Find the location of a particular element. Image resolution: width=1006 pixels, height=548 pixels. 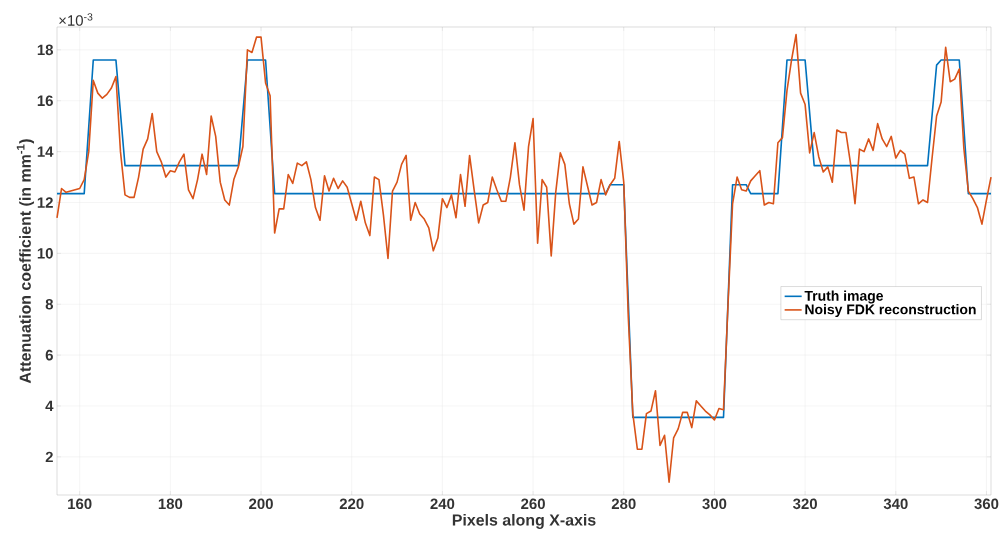

y-axis-title: Attenuation coefficient (in mm$^{-1}$) is located at coordinates (25, 261).